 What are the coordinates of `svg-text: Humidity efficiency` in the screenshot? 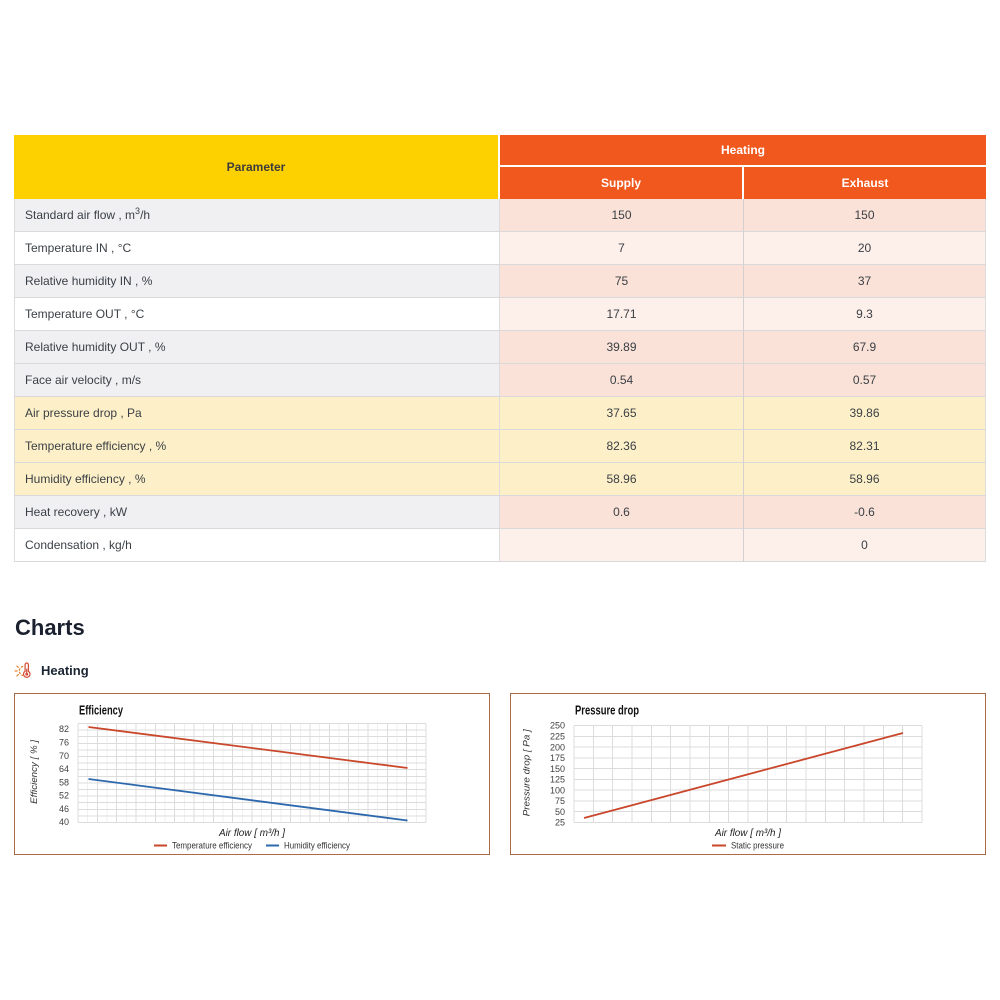 It's located at (317, 846).